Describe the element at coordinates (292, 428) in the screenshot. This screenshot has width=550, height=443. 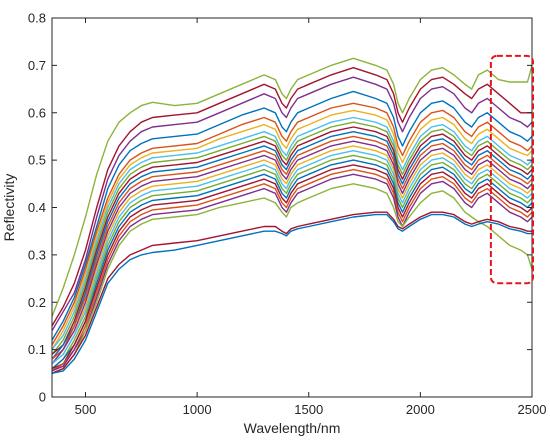
I see `x-axis-title: Wavelength/nm` at that location.